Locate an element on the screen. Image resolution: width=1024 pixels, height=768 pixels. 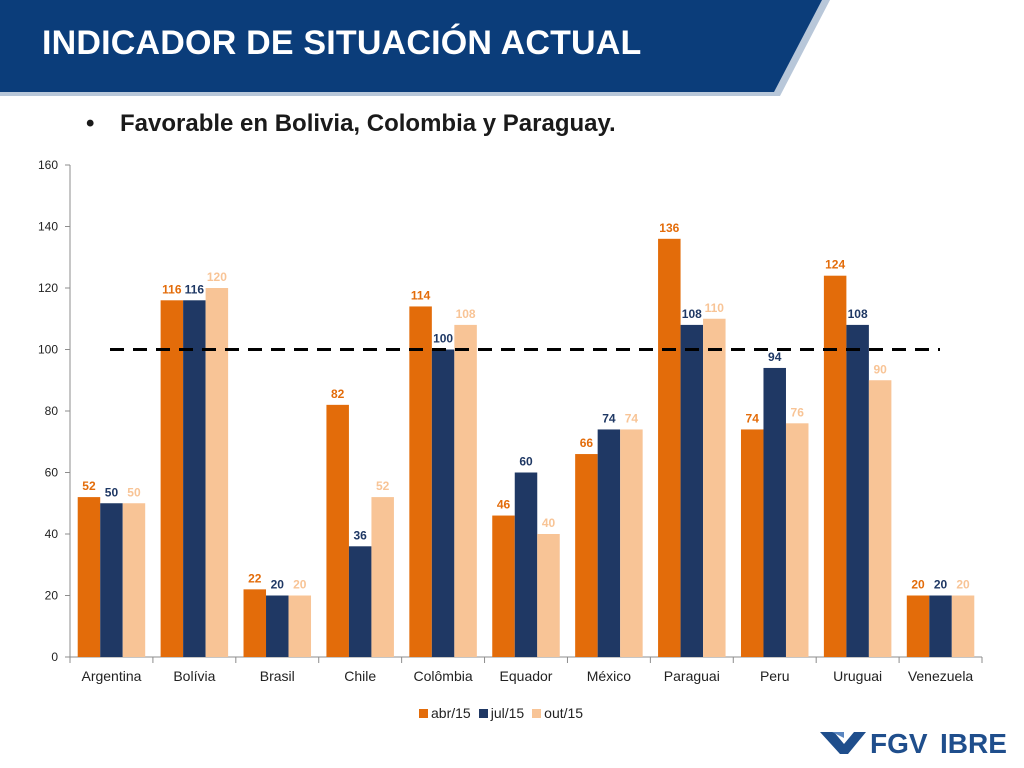
slide-title: INDICADOR DE SITUACIÓN ACTUAL is located at coordinates (342, 43).